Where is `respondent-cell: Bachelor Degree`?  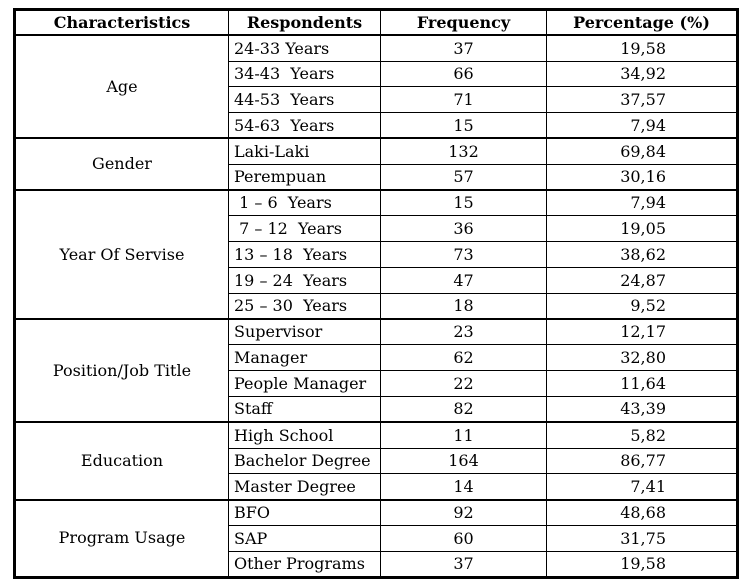 respondent-cell: Bachelor Degree is located at coordinates (304, 461).